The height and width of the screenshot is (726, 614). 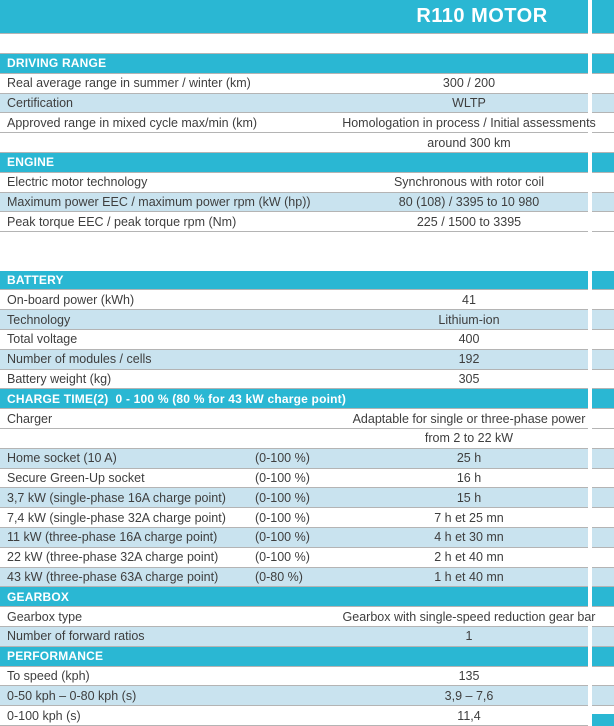 What do you see at coordinates (469, 557) in the screenshot?
I see `row-value: 2 h et 40 mn` at bounding box center [469, 557].